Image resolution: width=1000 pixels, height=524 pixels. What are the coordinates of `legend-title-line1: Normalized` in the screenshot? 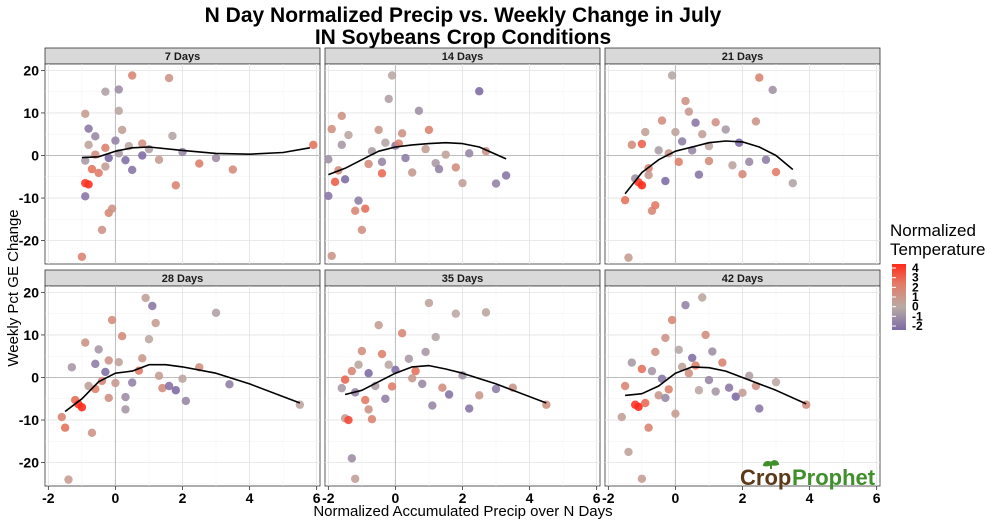 It's located at (933, 230).